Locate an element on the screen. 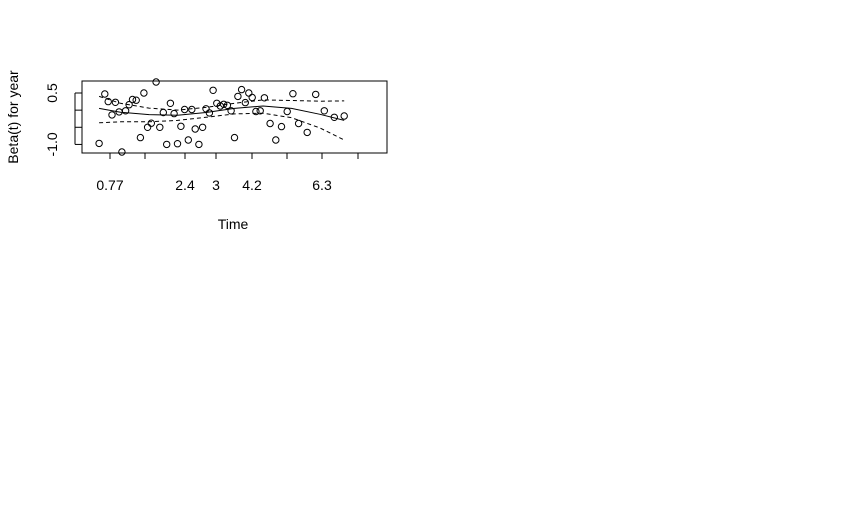  x-axis-label: Time is located at coordinates (233, 224).